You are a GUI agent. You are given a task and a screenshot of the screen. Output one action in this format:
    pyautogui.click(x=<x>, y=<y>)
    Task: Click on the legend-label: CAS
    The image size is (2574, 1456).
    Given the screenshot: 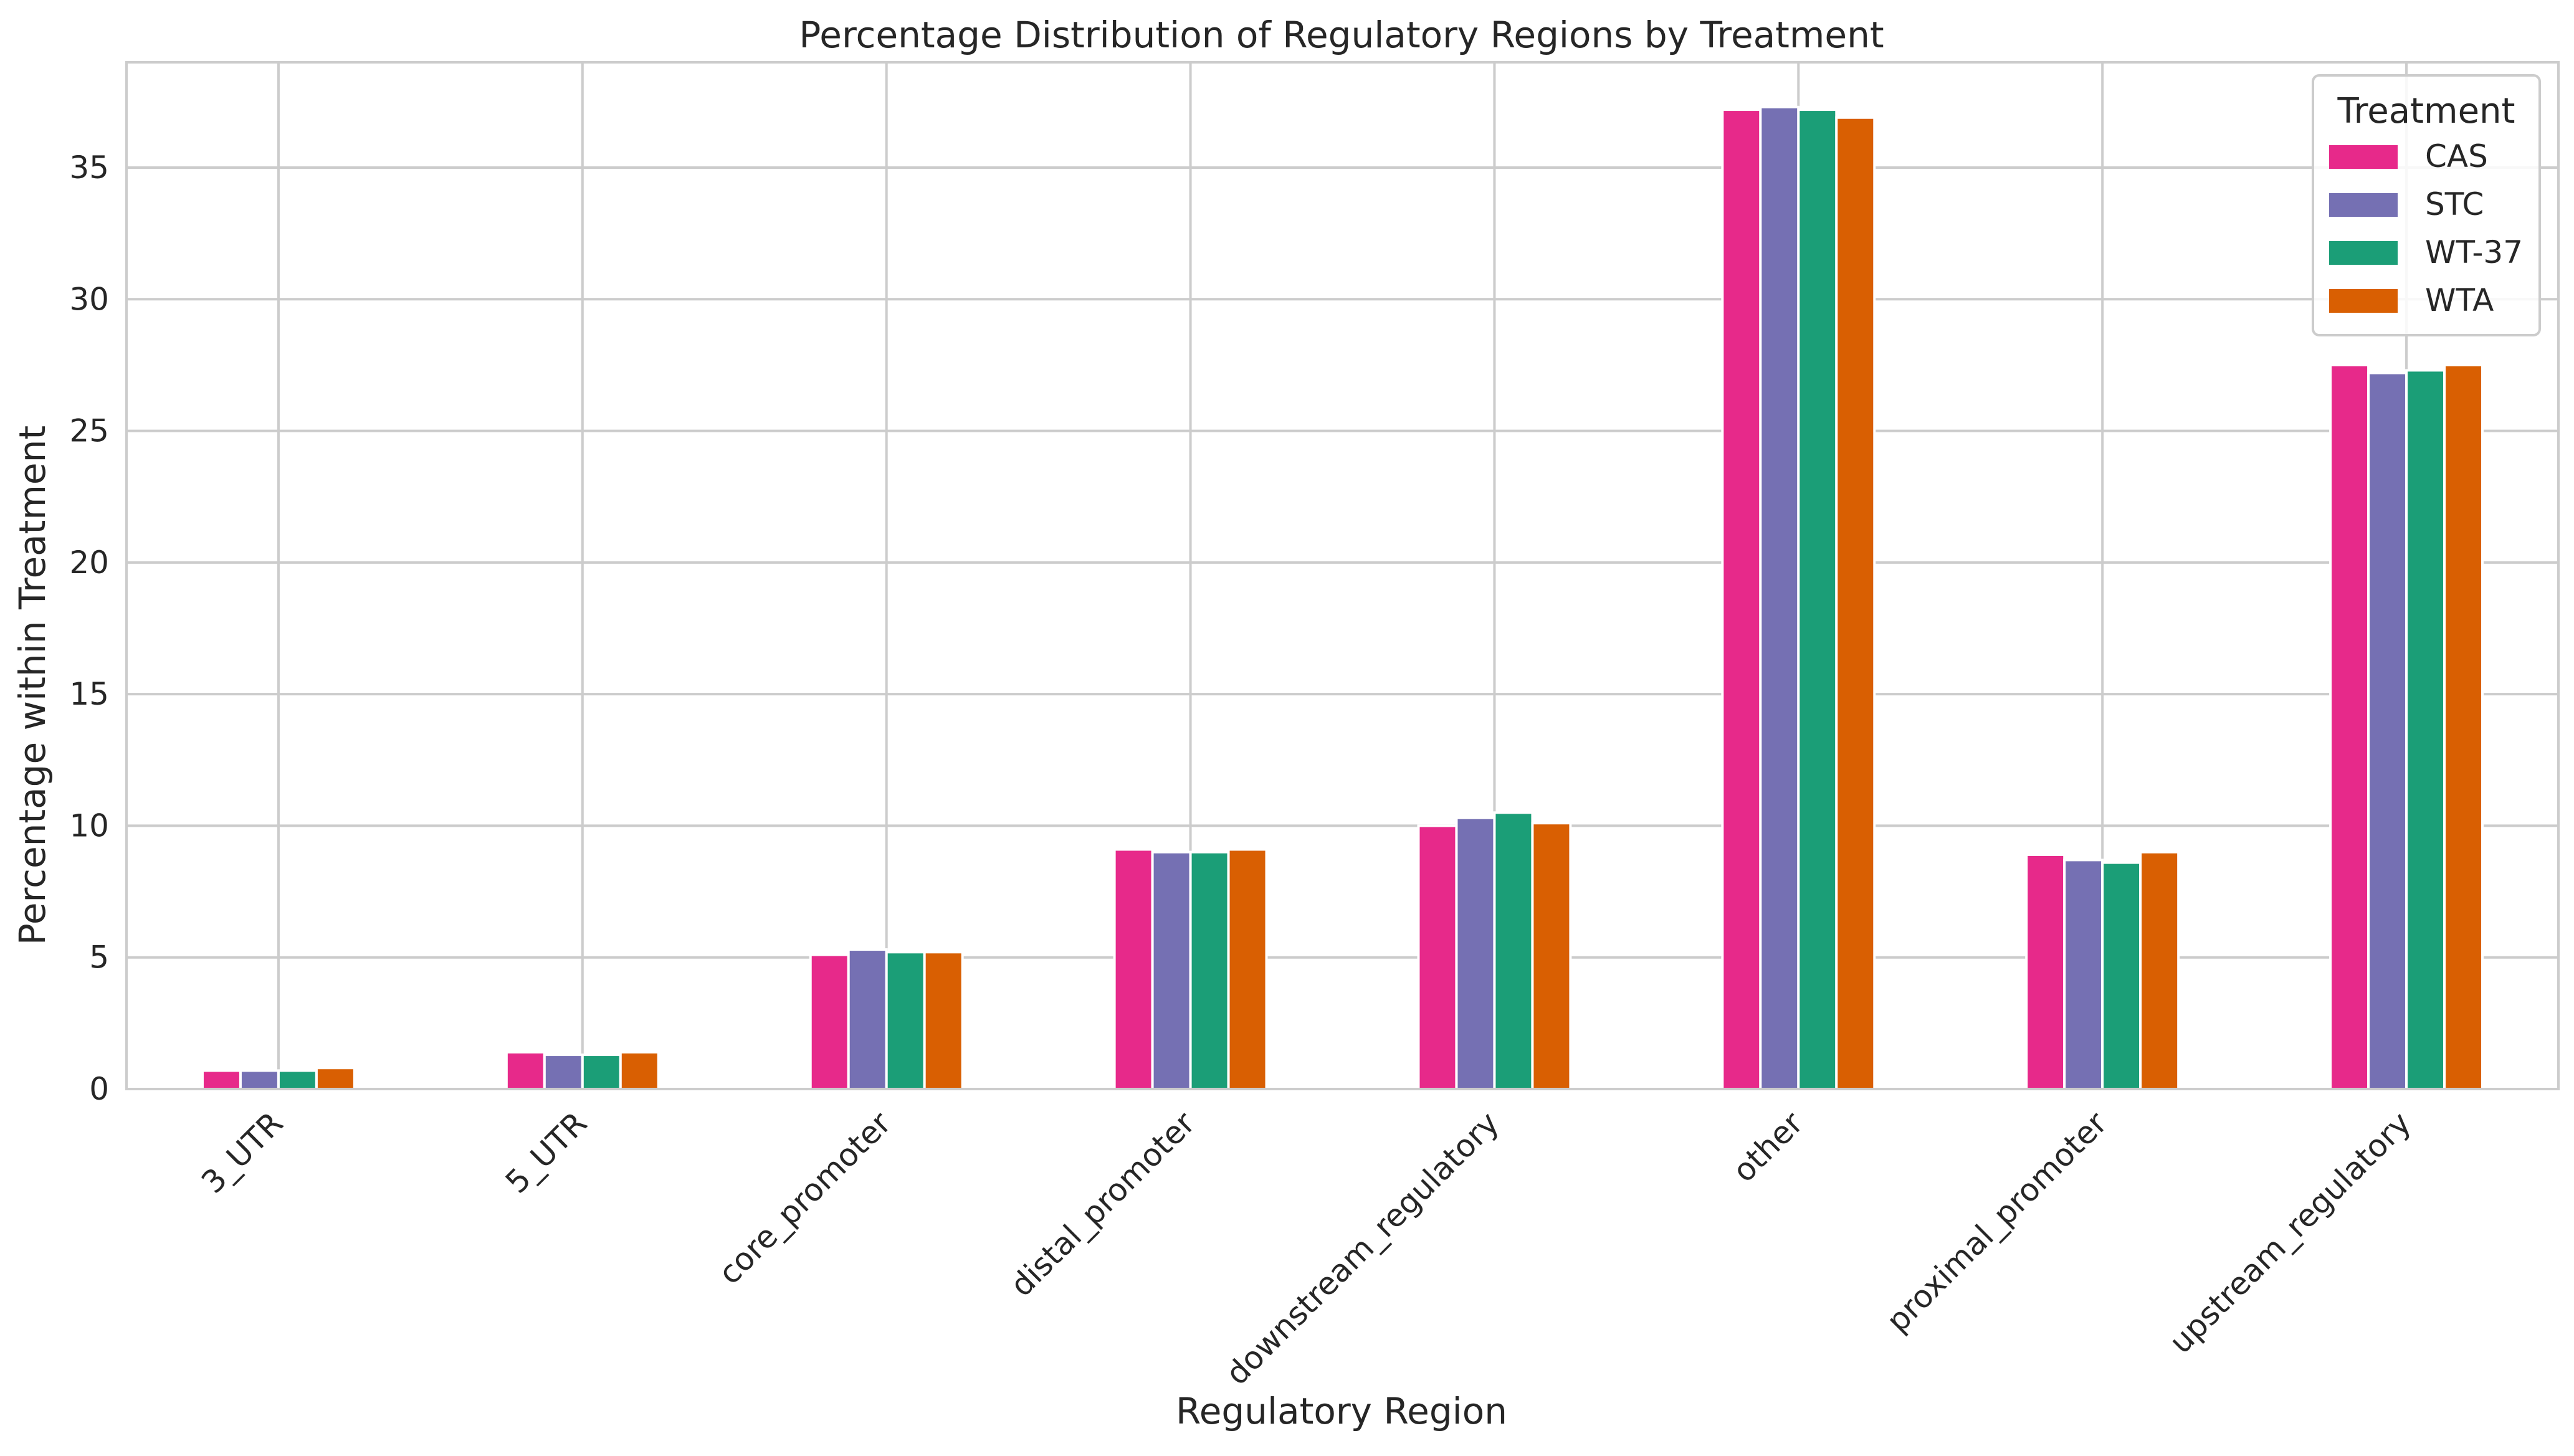 What is the action you would take?
    pyautogui.click(x=2456, y=156)
    